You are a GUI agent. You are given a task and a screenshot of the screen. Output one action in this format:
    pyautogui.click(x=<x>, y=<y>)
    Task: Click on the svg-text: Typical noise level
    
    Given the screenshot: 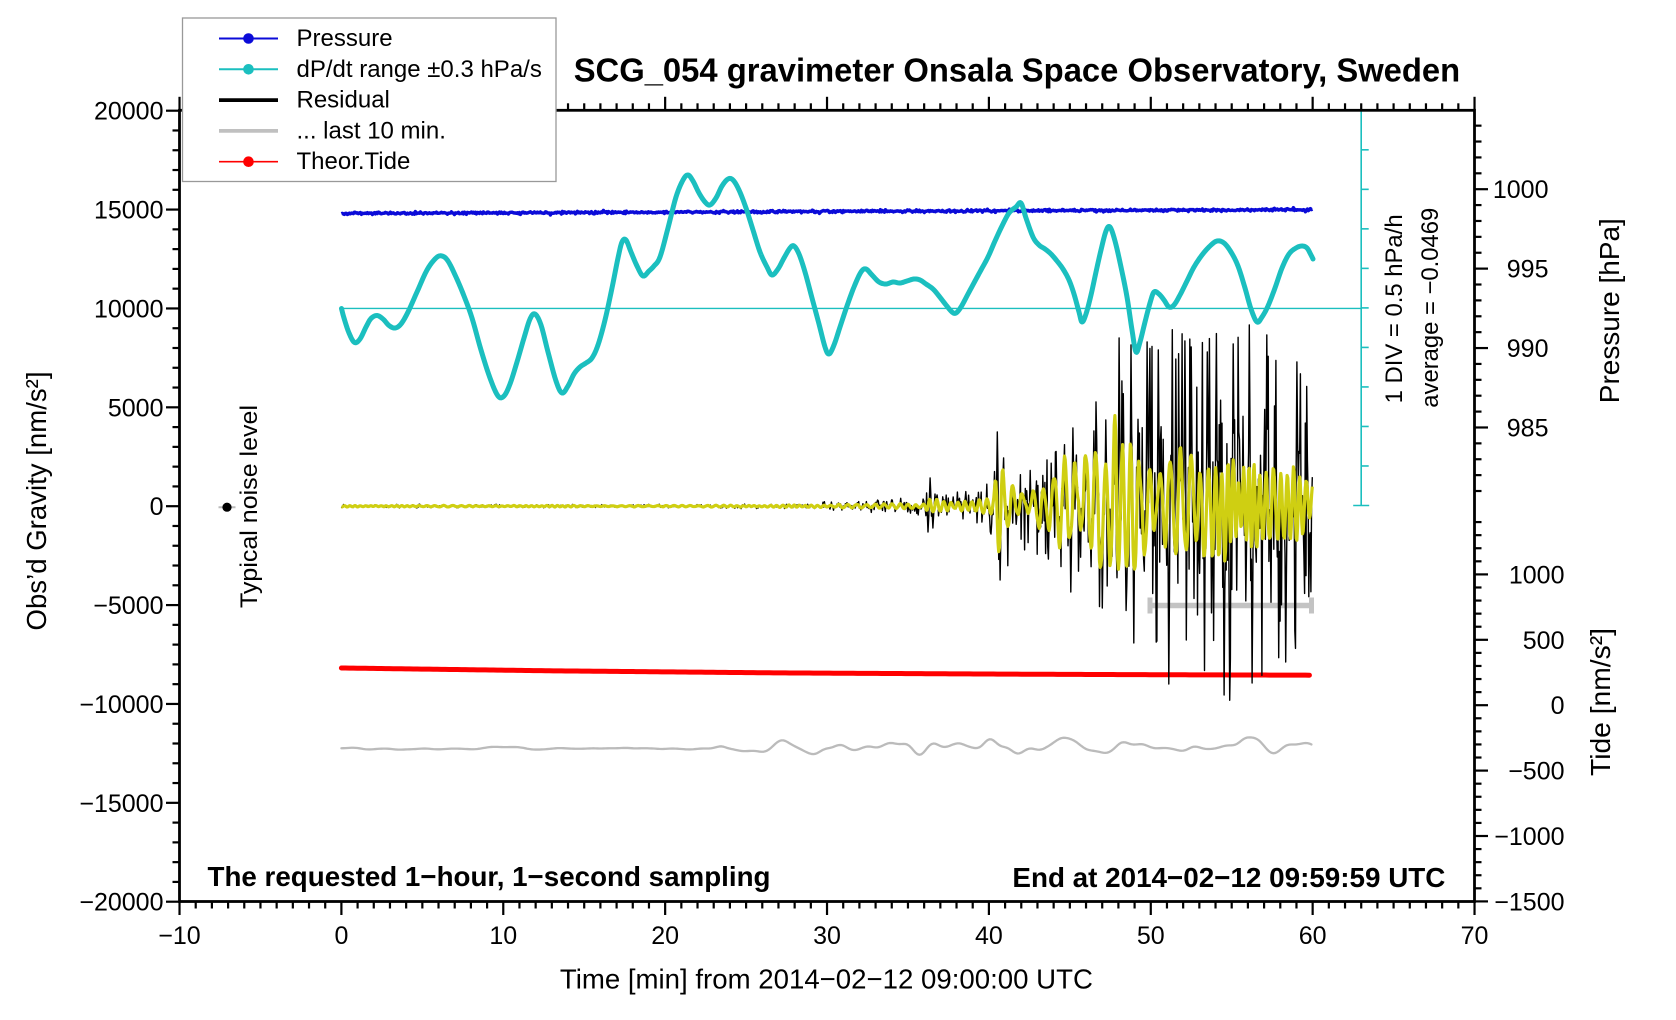 What is the action you would take?
    pyautogui.click(x=249, y=506)
    